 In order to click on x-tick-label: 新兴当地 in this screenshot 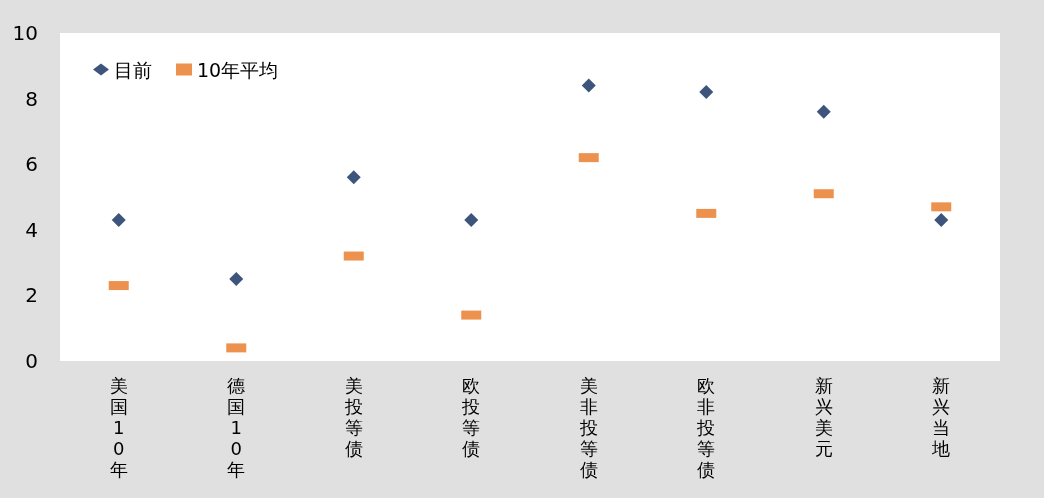, I will do `click(941, 417)`.